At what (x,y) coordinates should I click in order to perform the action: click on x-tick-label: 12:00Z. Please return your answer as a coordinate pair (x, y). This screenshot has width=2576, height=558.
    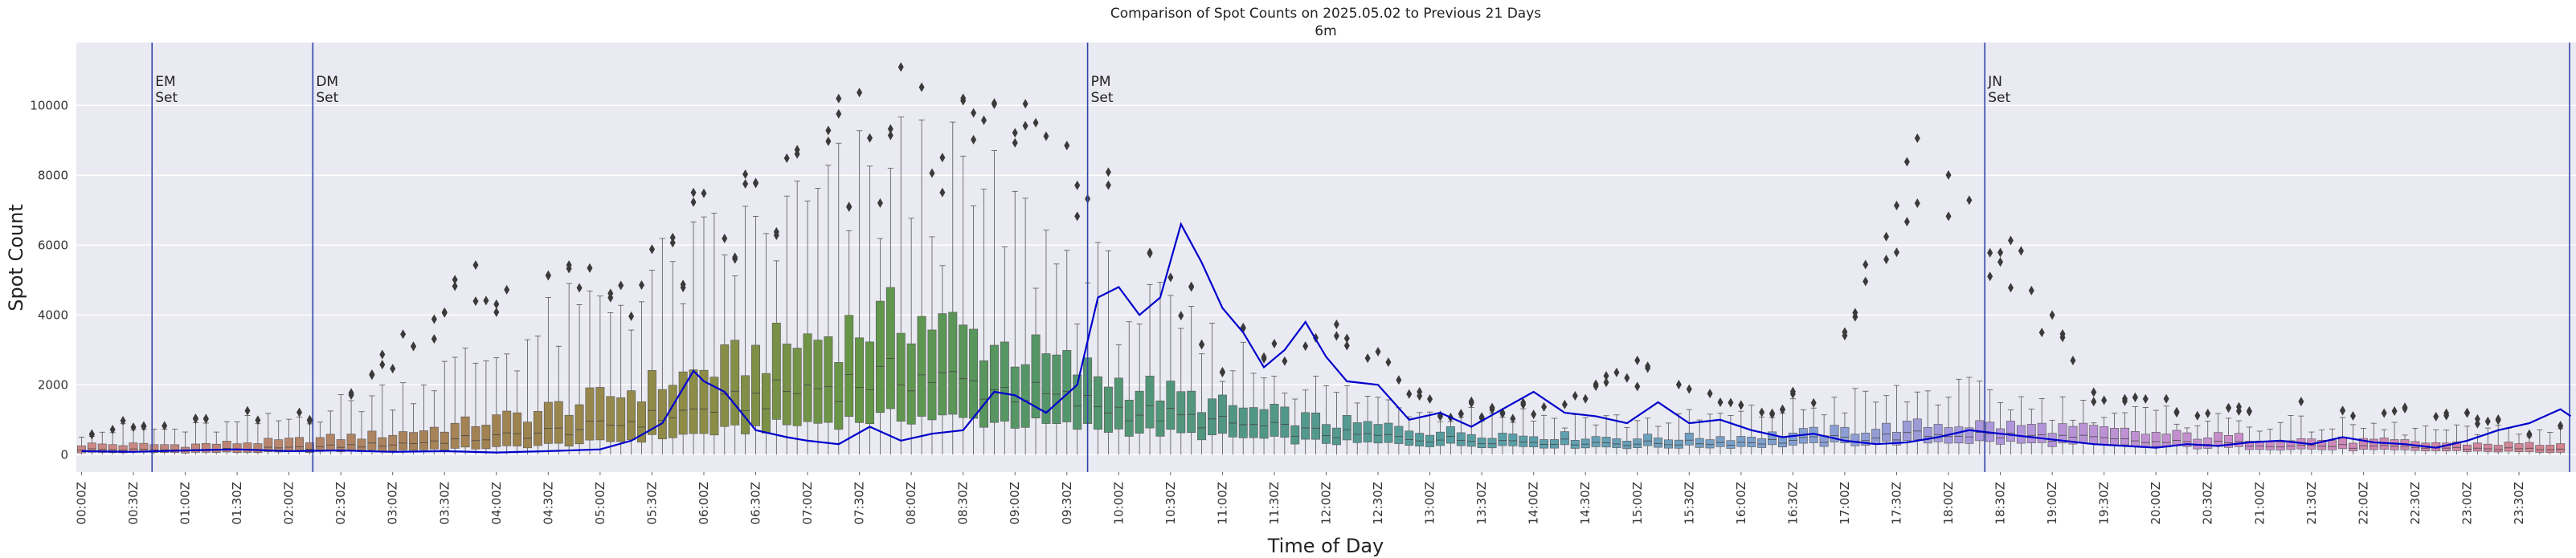
    Looking at the image, I should click on (1326, 503).